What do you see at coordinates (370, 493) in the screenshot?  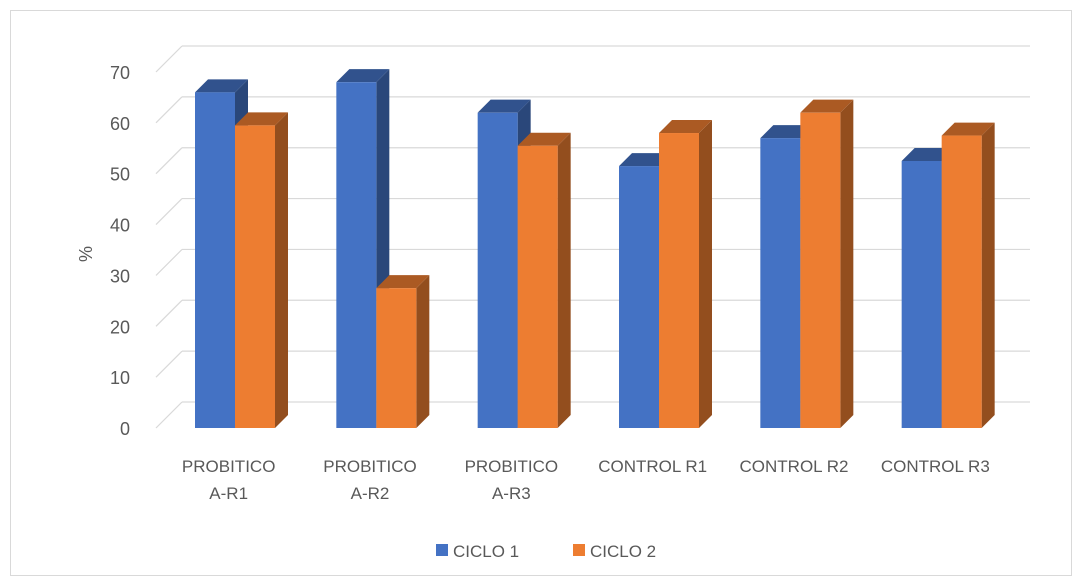 I see `x-tick-label: A-R2` at bounding box center [370, 493].